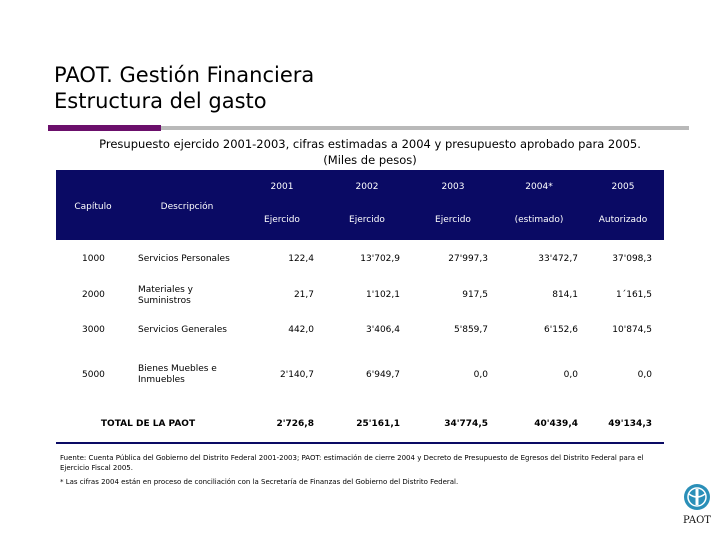 This screenshot has height=540, width=720. What do you see at coordinates (565, 295) in the screenshot?
I see `row-value-2004: 814,1` at bounding box center [565, 295].